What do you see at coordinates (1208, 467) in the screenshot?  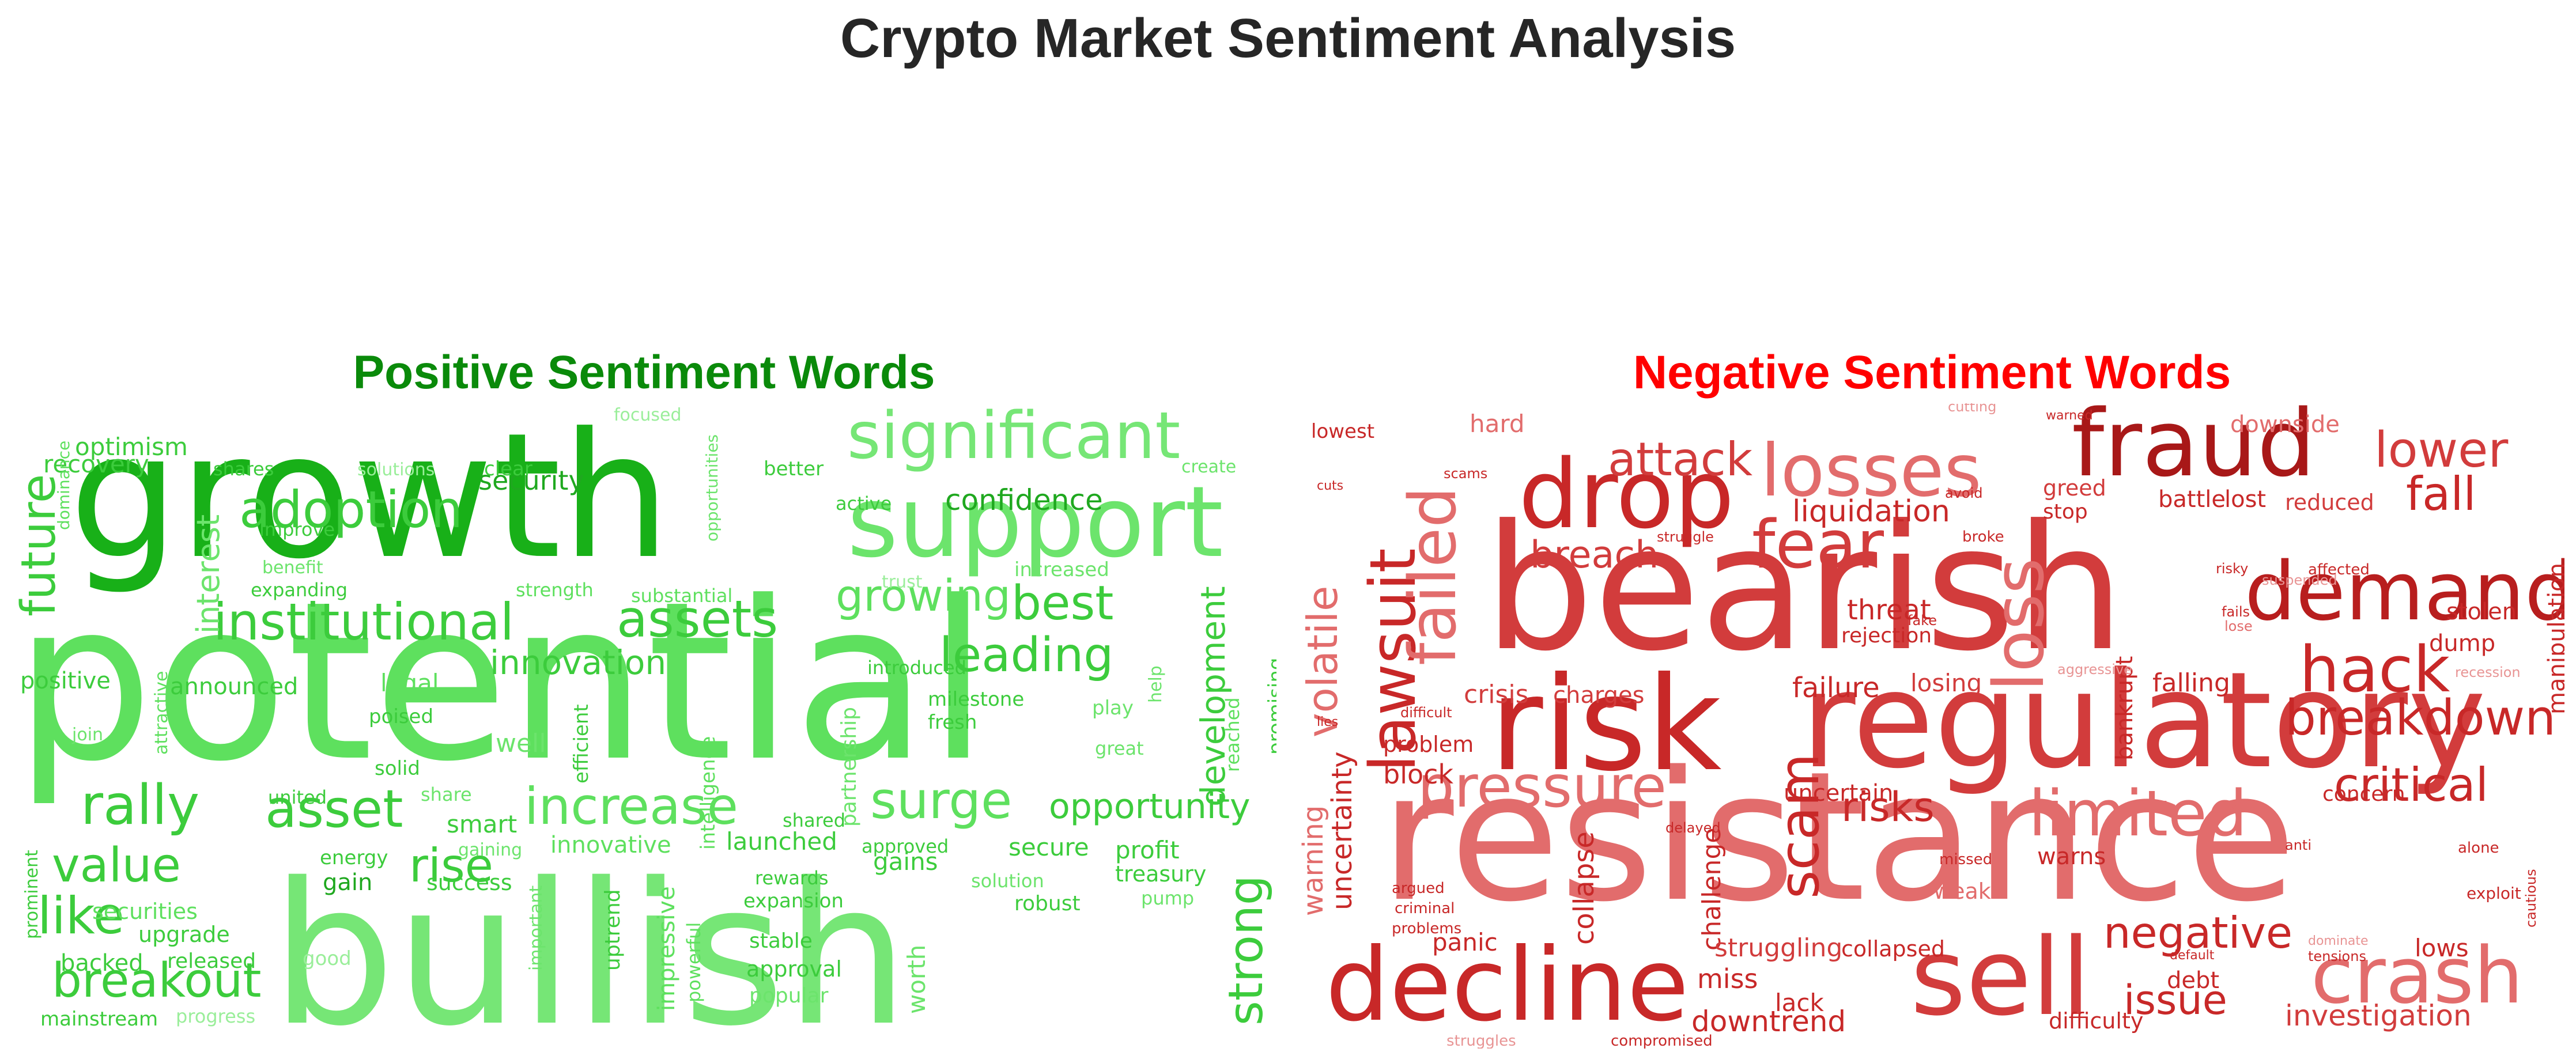 I see `positive-word-create: create` at bounding box center [1208, 467].